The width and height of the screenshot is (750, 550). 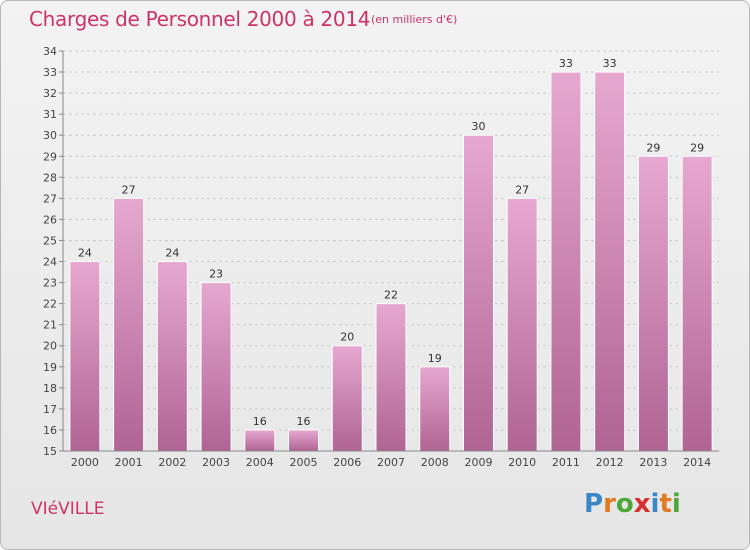 What do you see at coordinates (68, 509) in the screenshot?
I see `commune-name: VIéVILLE` at bounding box center [68, 509].